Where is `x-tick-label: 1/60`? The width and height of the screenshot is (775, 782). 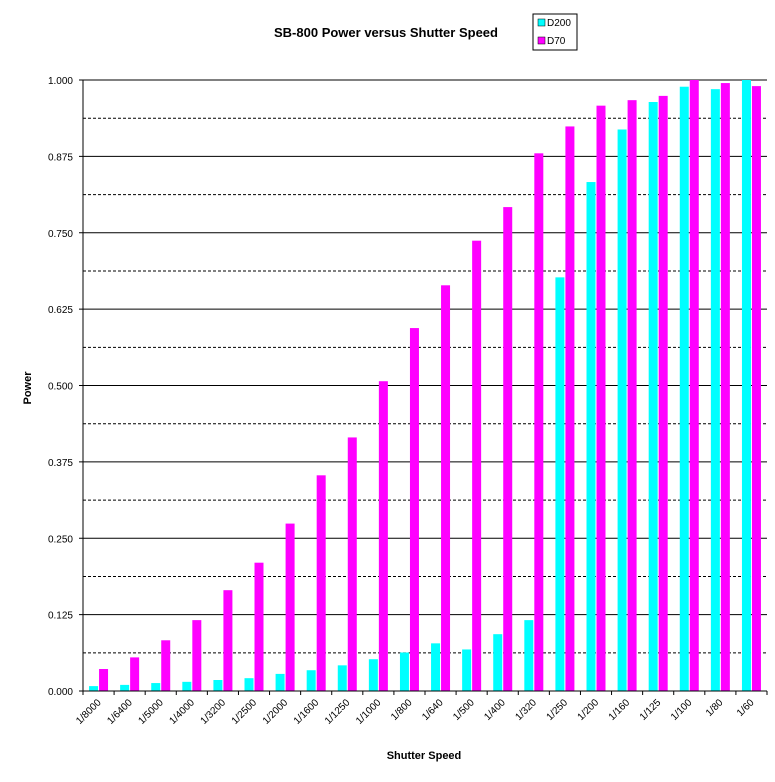
x-tick-label: 1/60 is located at coordinates (746, 708).